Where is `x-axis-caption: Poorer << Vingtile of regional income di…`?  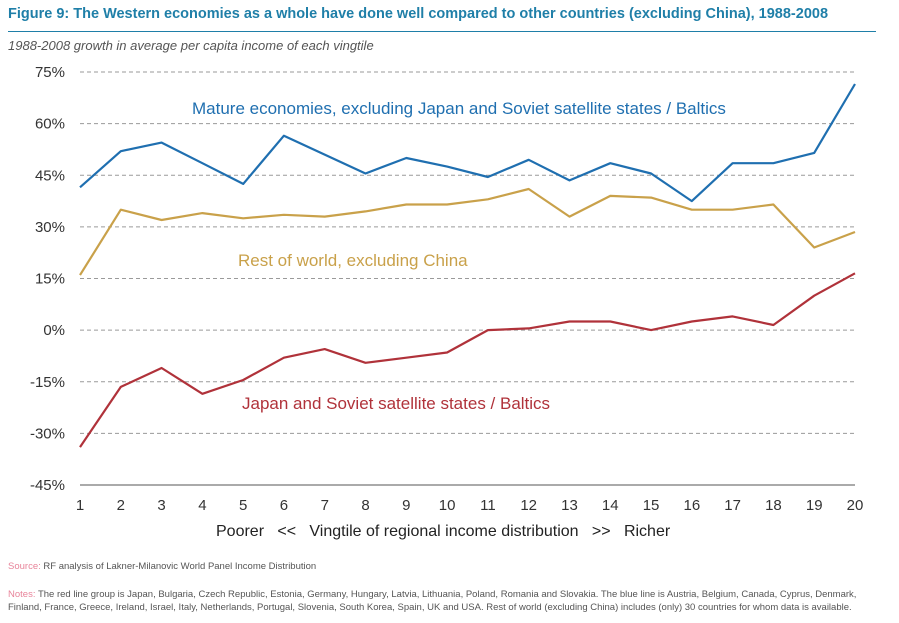 x-axis-caption: Poorer << Vingtile of regional income di… is located at coordinates (443, 531).